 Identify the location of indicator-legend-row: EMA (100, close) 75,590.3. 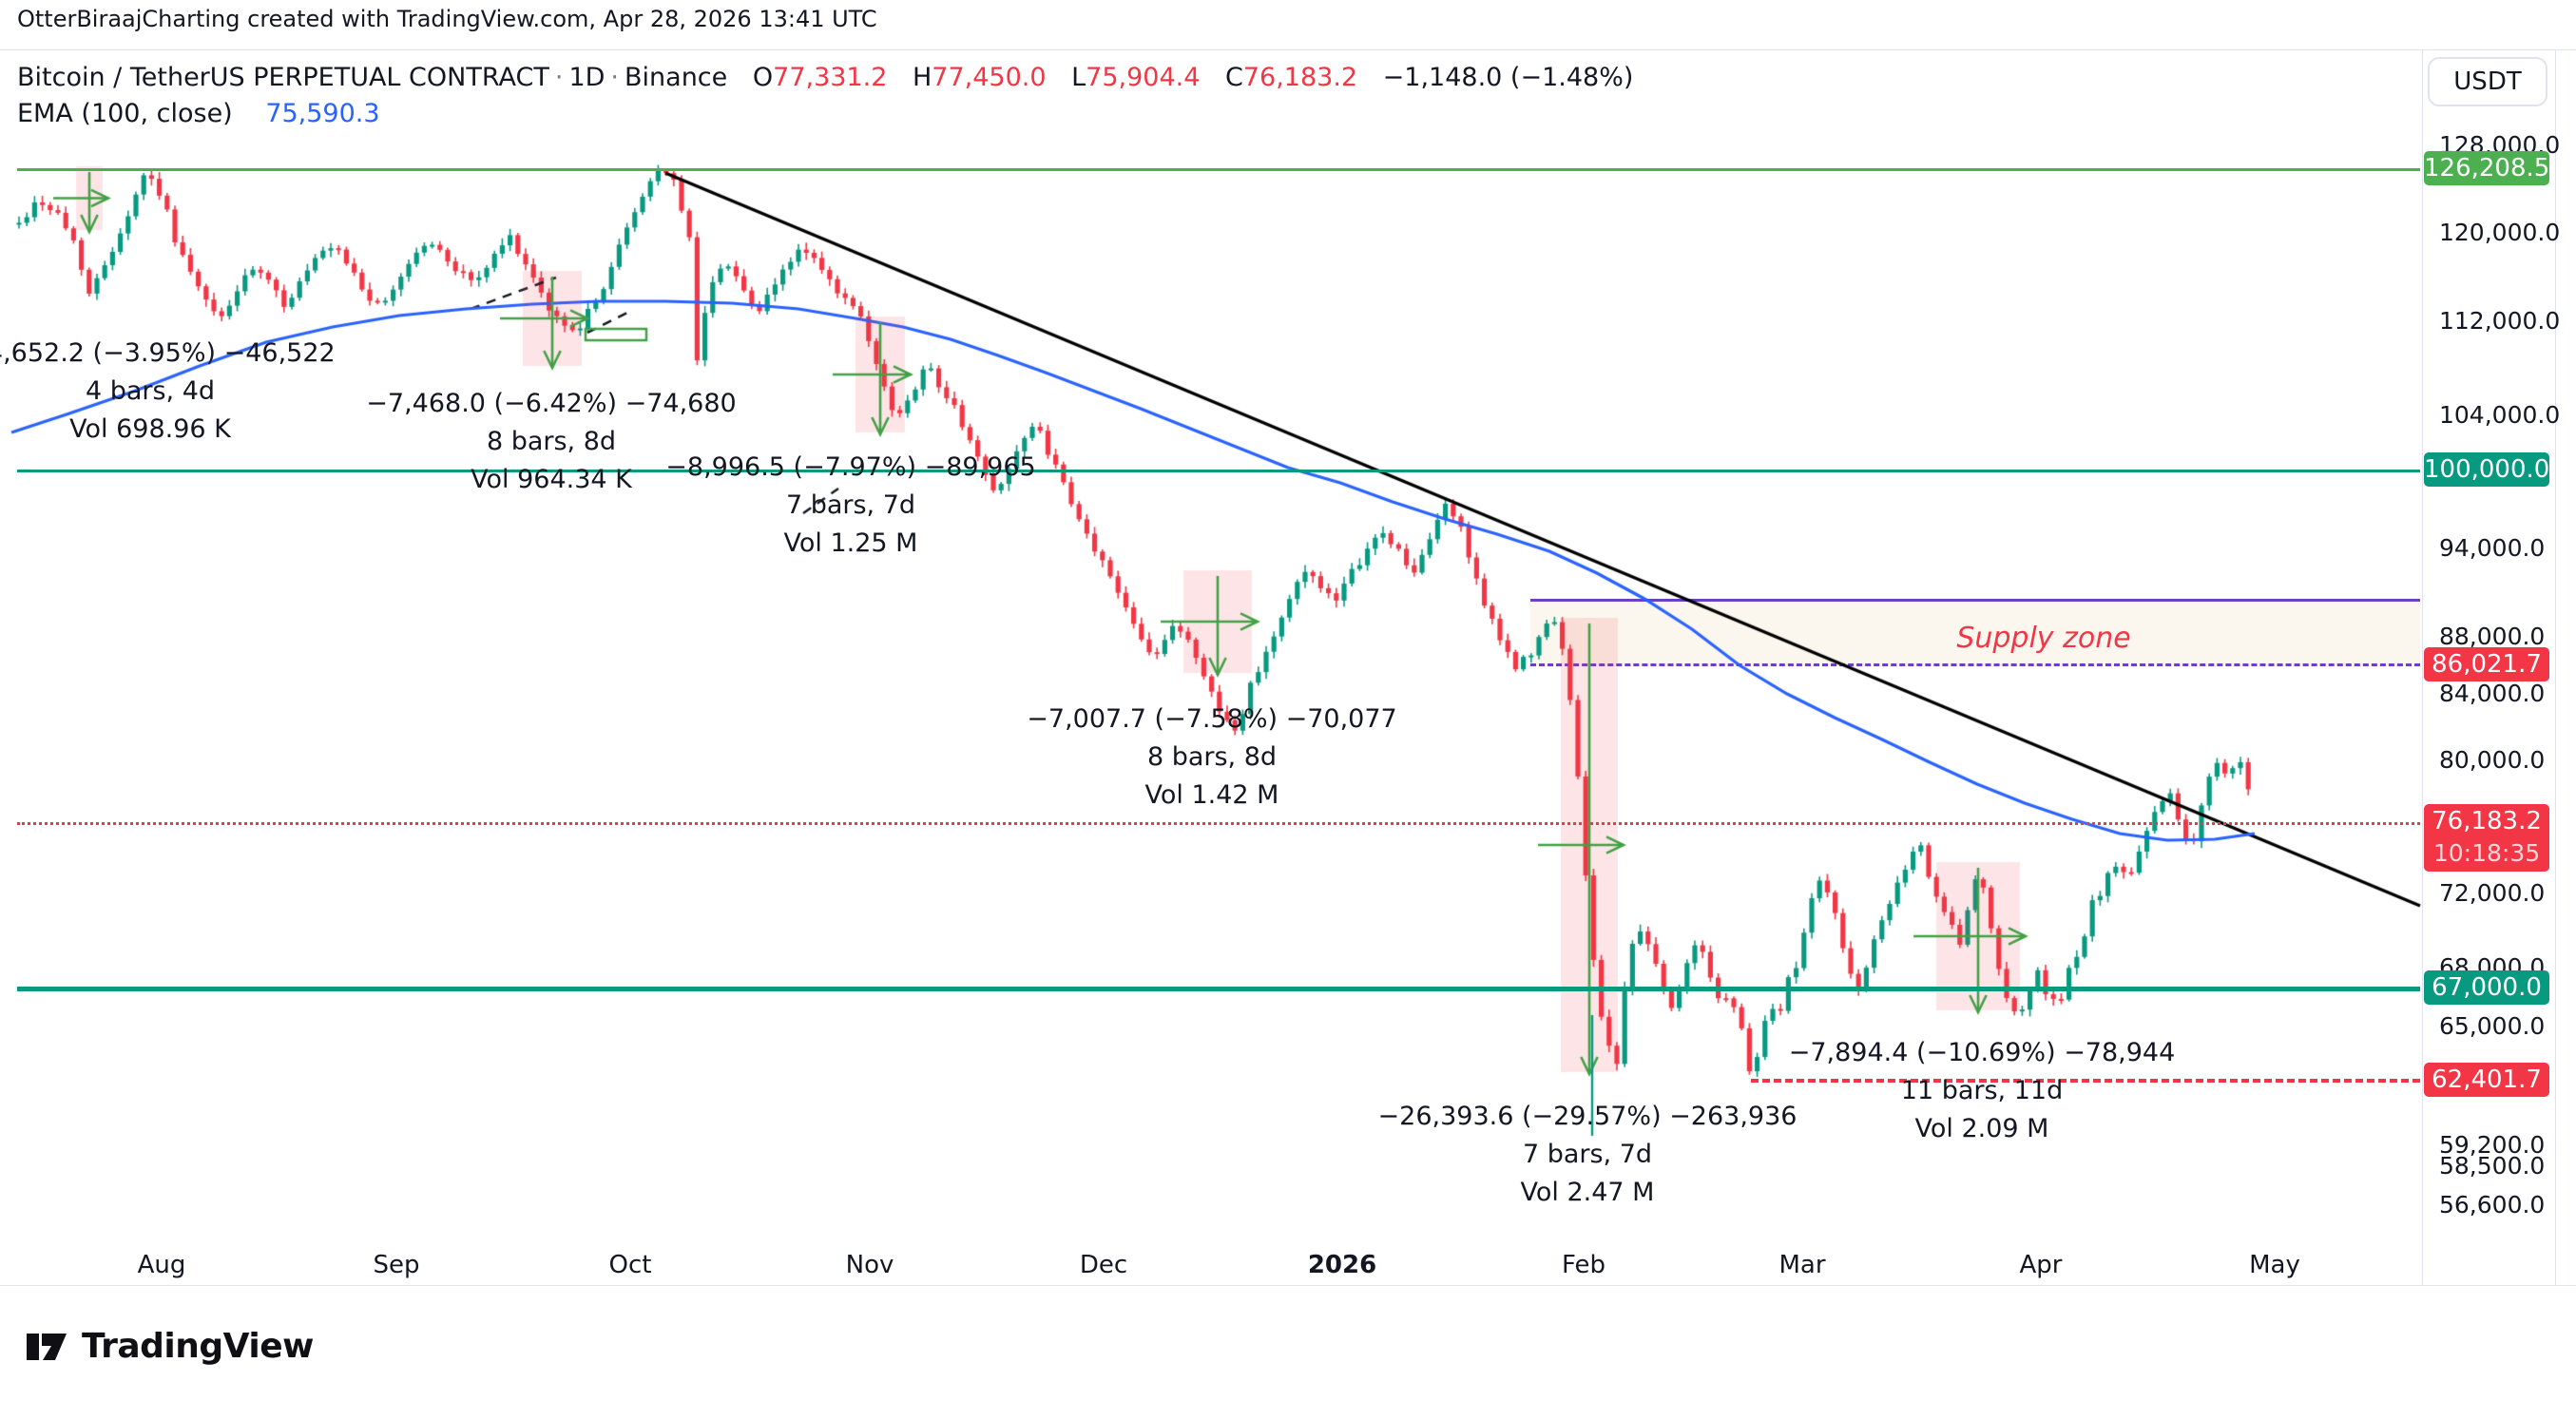
(198, 113).